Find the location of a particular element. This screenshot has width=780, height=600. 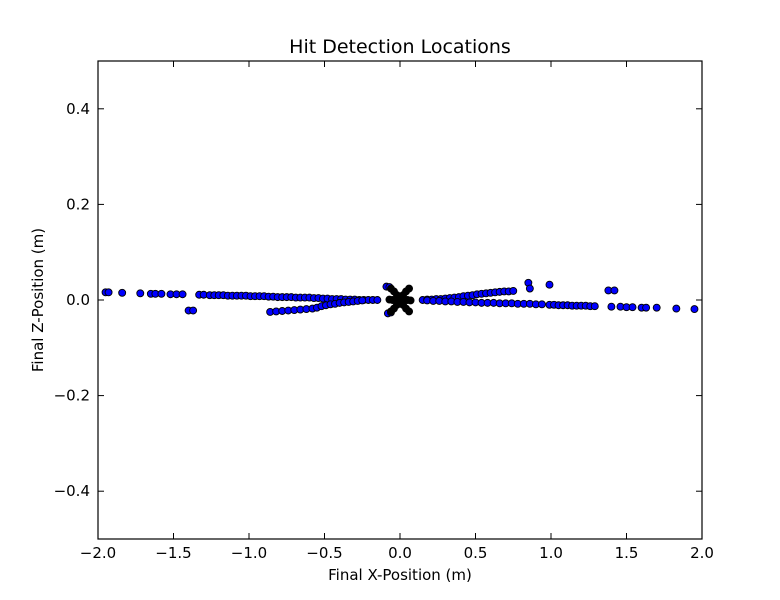

y-tick-label: 0.4 is located at coordinates (78, 109).